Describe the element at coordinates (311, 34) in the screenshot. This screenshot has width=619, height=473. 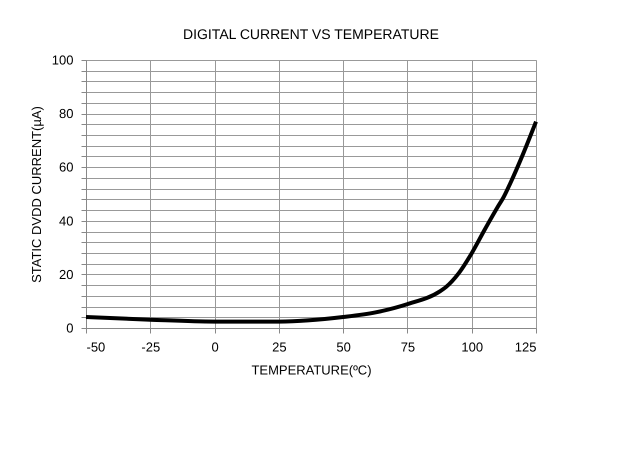
I see `chart-title: DIGITAL CURRENT VS TEMPERATURE` at that location.